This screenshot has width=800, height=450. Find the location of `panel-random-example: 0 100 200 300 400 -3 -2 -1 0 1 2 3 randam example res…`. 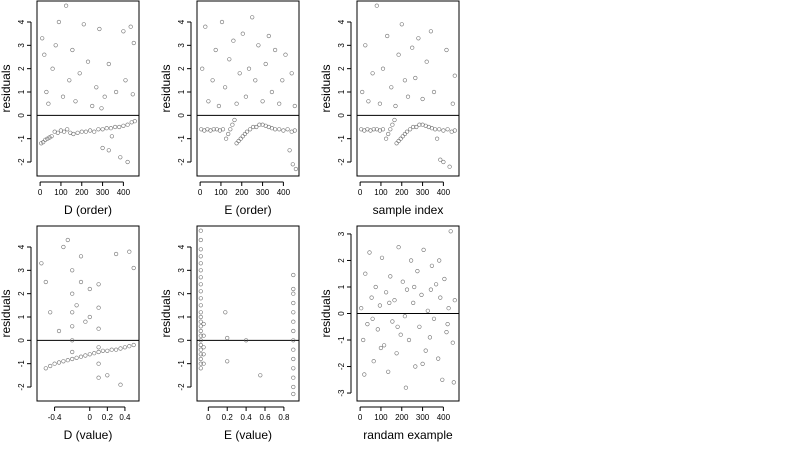

panel-random-example: 0 100 200 300 400 -3 -2 -1 0 1 2 3 randam example res… is located at coordinates (389, 333).